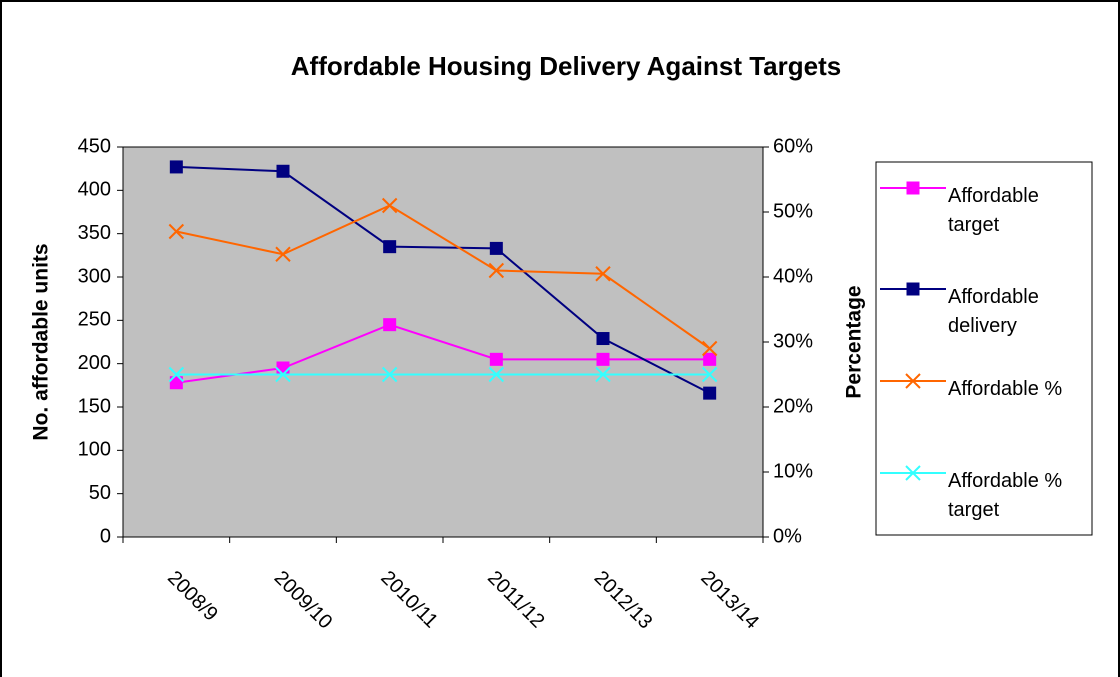  I want to click on y2-tick-label: 10%, so click(793, 471).